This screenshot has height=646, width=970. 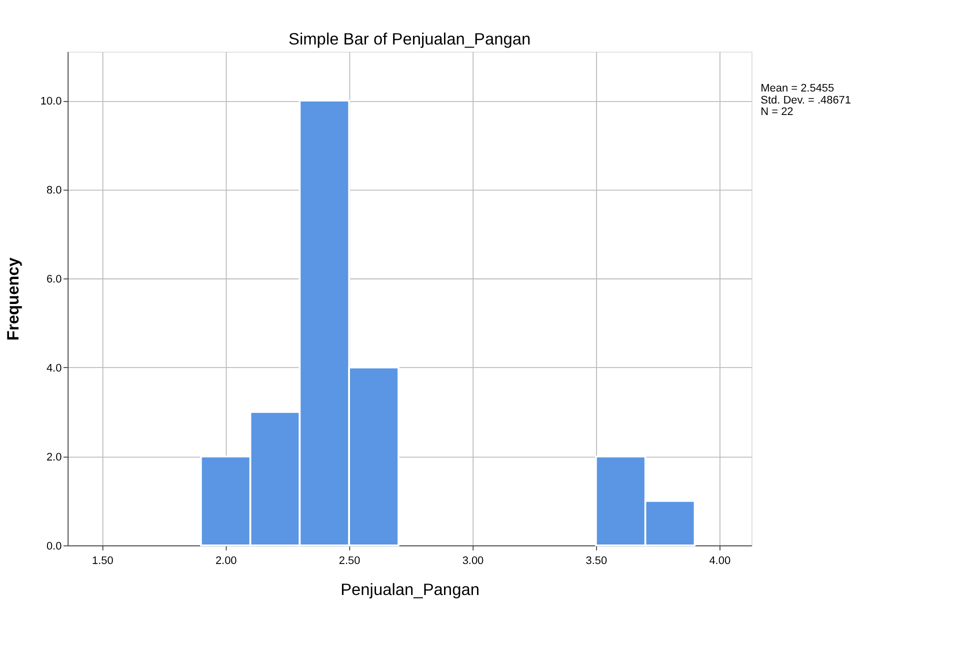 What do you see at coordinates (409, 39) in the screenshot?
I see `chart-title: Simple Bar of Penjualan_Pangan` at bounding box center [409, 39].